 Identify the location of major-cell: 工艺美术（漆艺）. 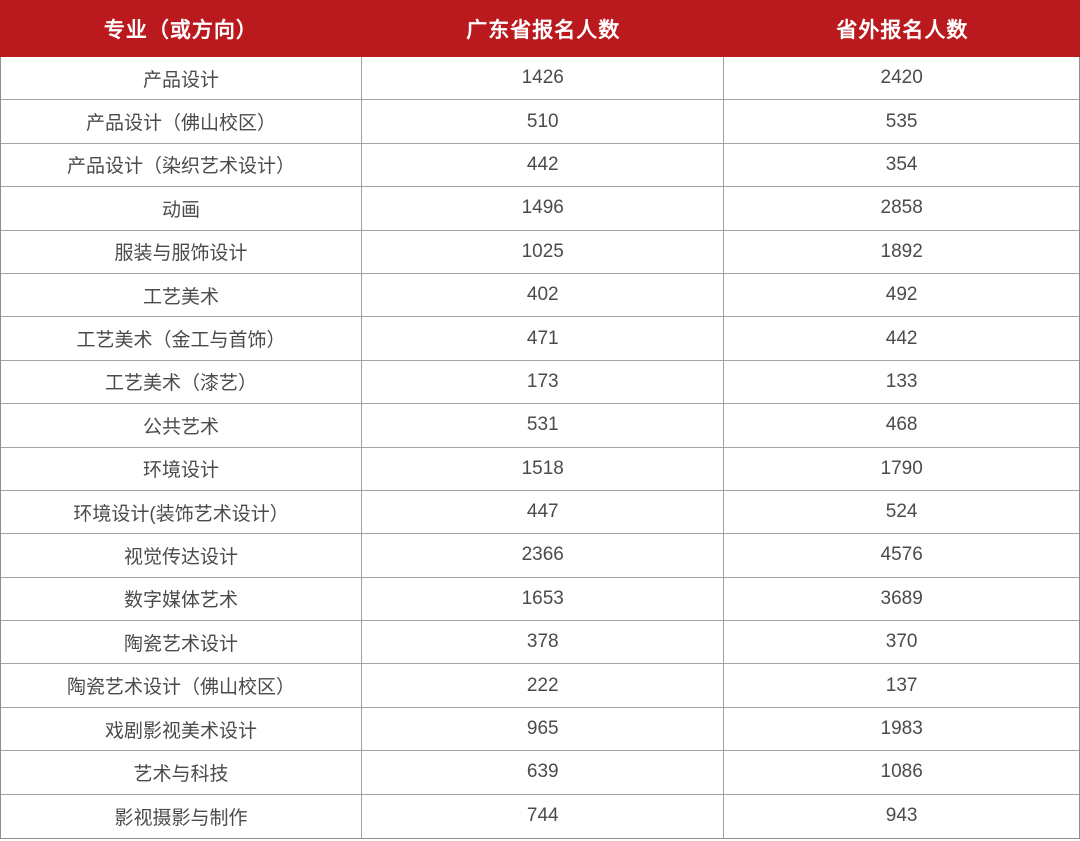
(182, 382).